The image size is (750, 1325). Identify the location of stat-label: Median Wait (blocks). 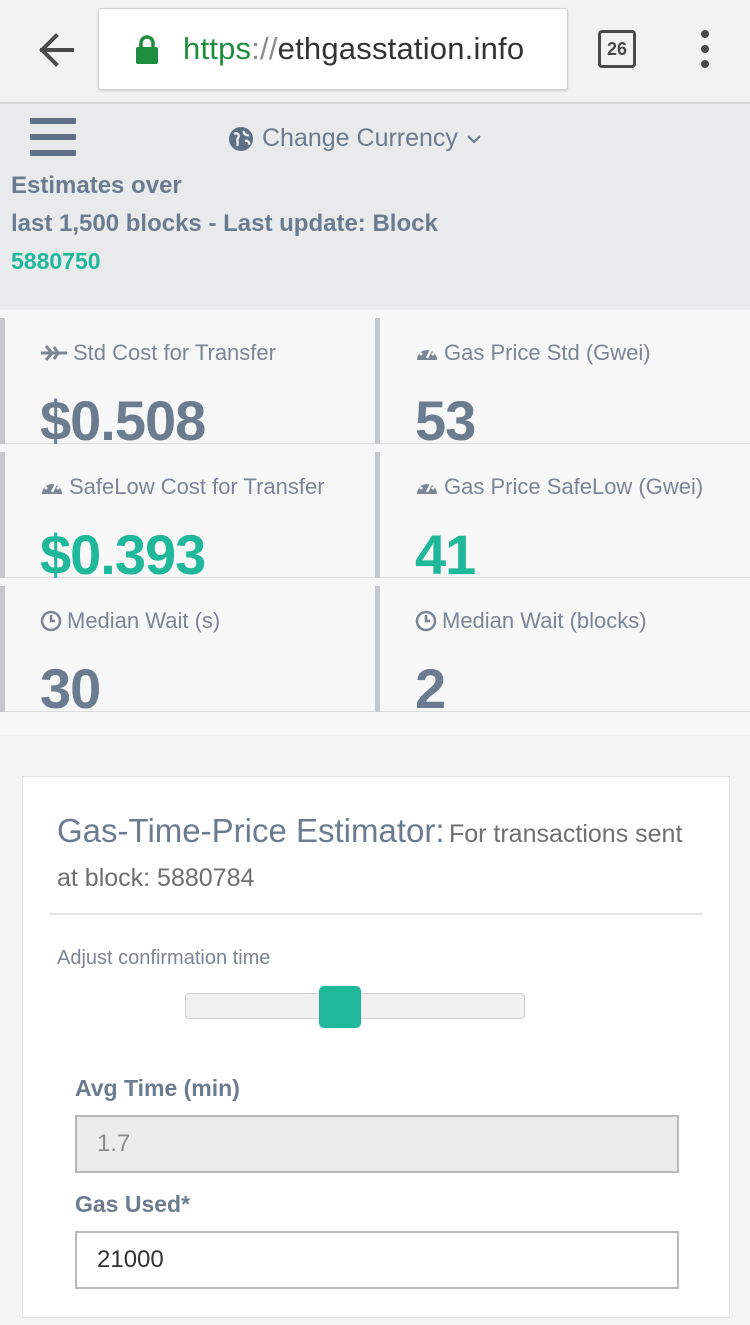
(544, 620).